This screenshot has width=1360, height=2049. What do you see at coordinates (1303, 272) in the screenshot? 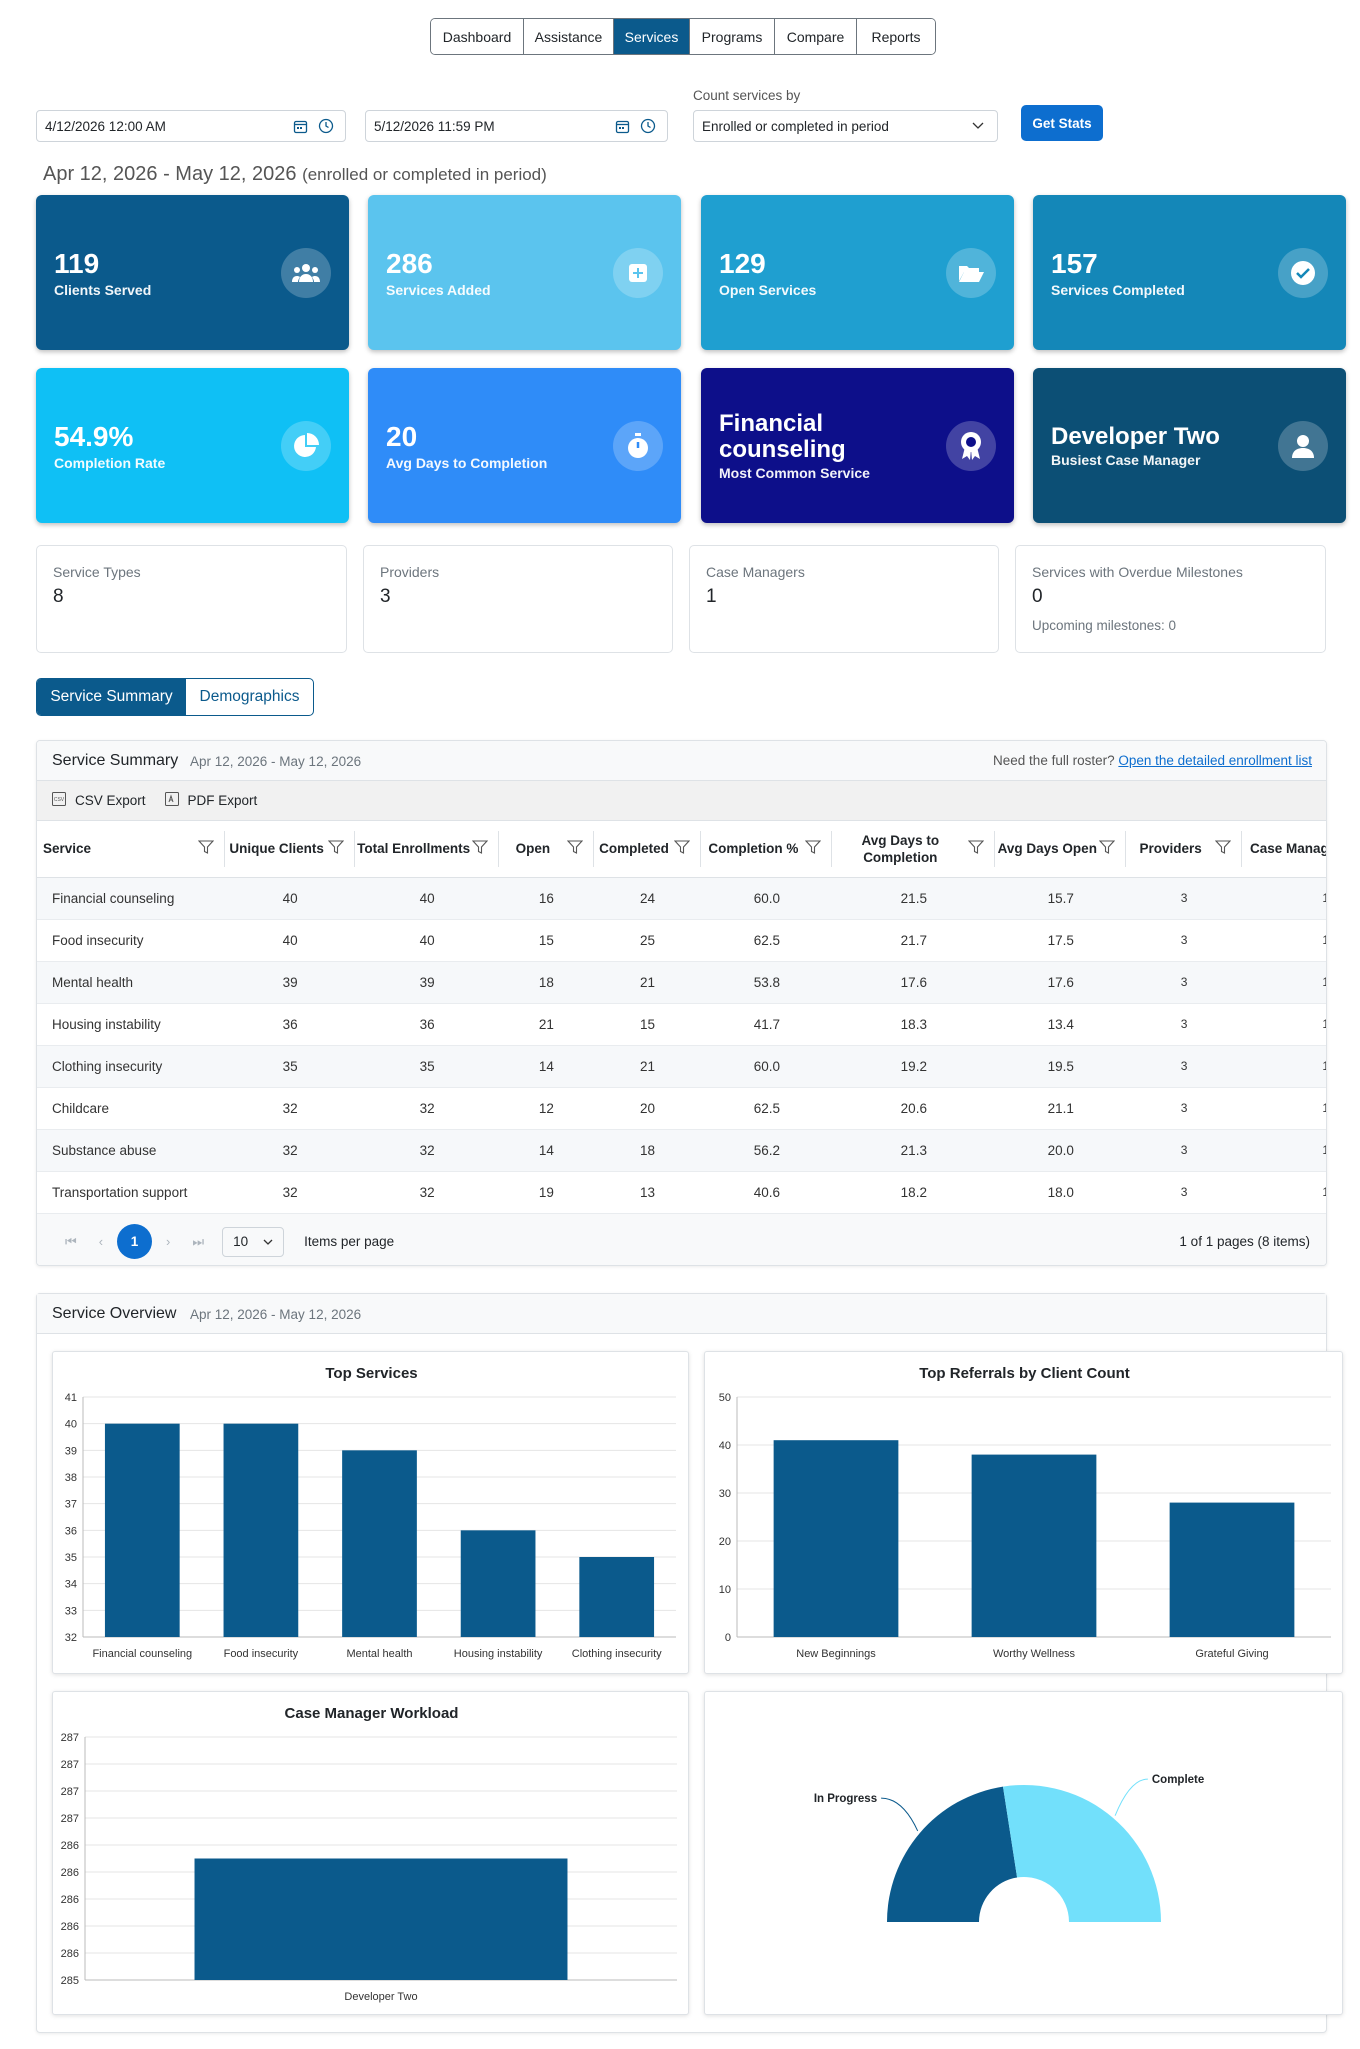
I see `check-circle-icon` at bounding box center [1303, 272].